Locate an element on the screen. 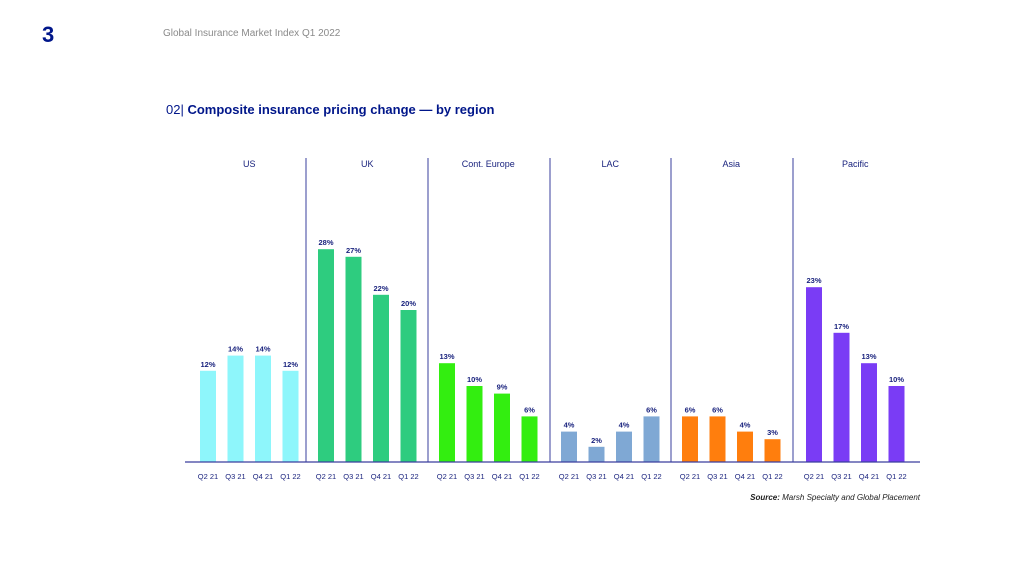  region-label: Pacific is located at coordinates (855, 164).